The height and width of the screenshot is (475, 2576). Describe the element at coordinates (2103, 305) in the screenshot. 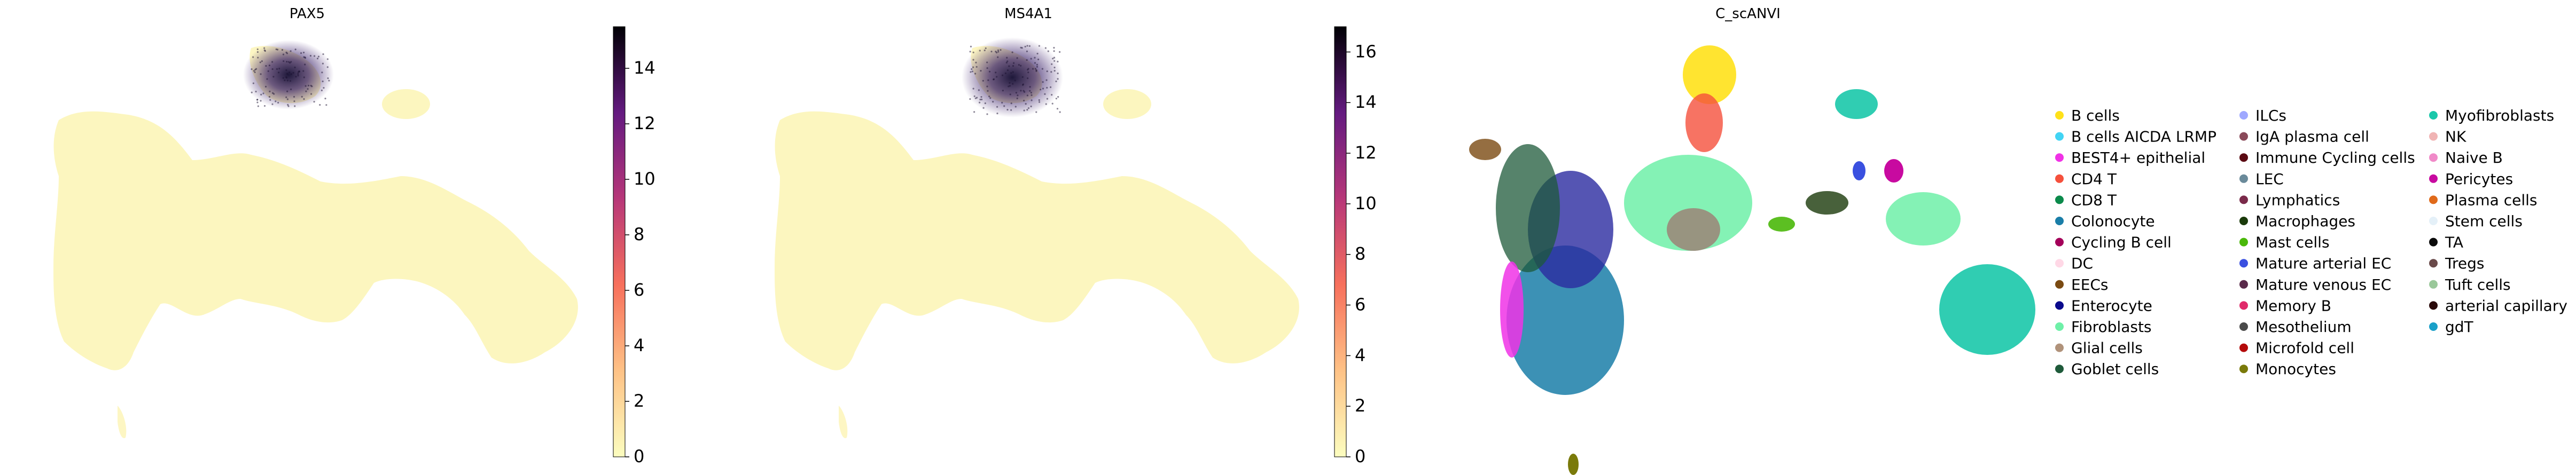

I see `legend-item: Enterocyte` at that location.